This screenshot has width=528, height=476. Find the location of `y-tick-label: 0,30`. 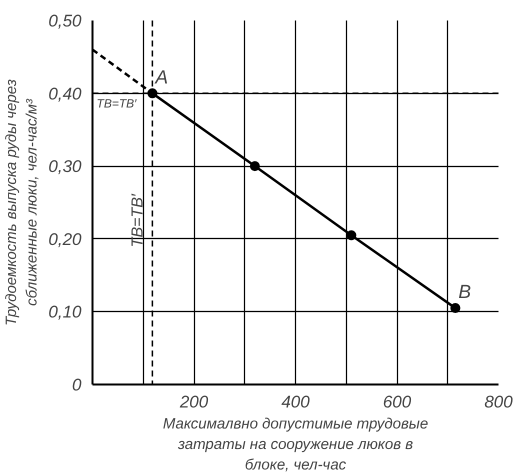

y-tick-label: 0,30 is located at coordinates (65, 166).